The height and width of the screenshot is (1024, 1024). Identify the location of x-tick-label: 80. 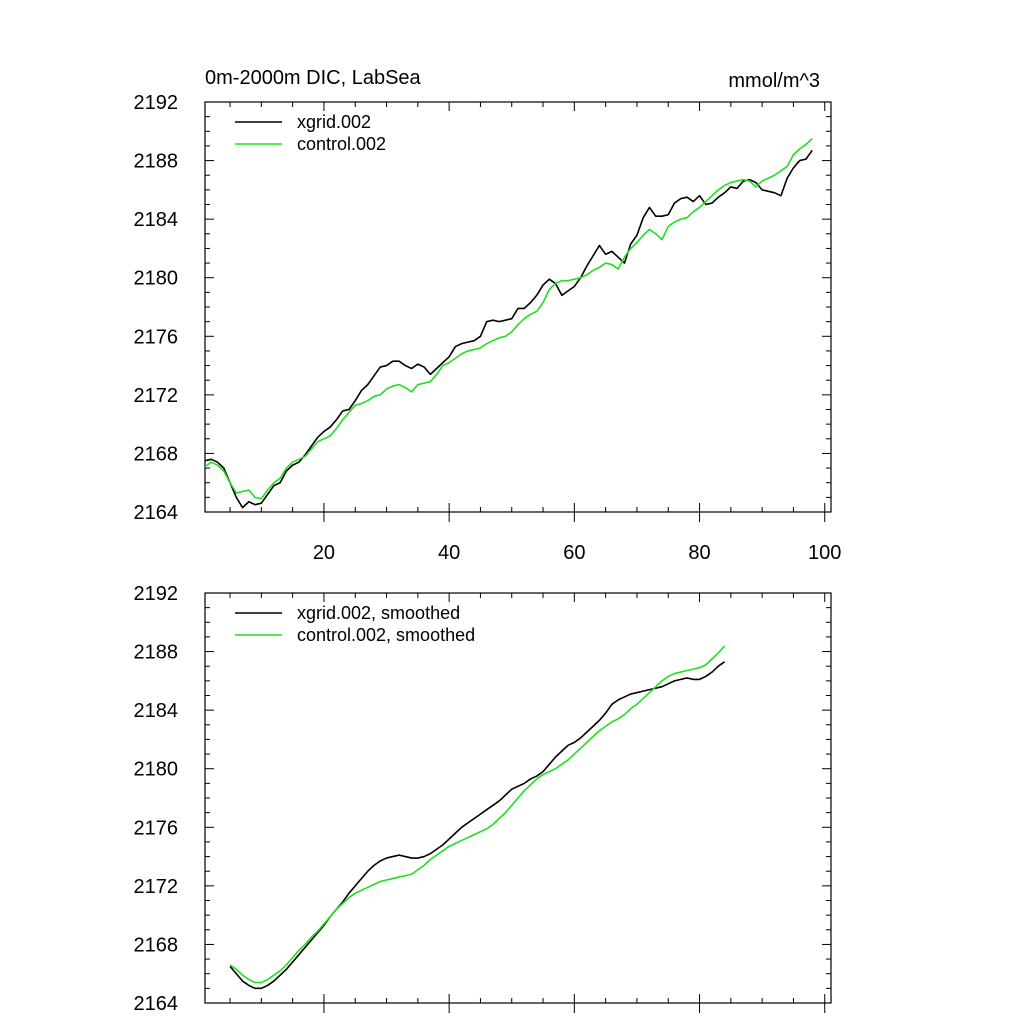
(699, 553).